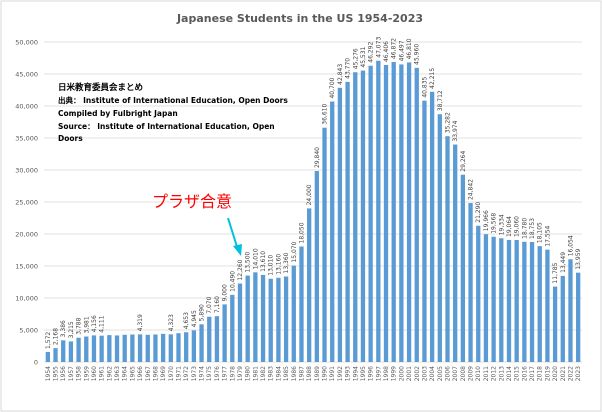  I want to click on x-tick-label: 1988, so click(309, 373).